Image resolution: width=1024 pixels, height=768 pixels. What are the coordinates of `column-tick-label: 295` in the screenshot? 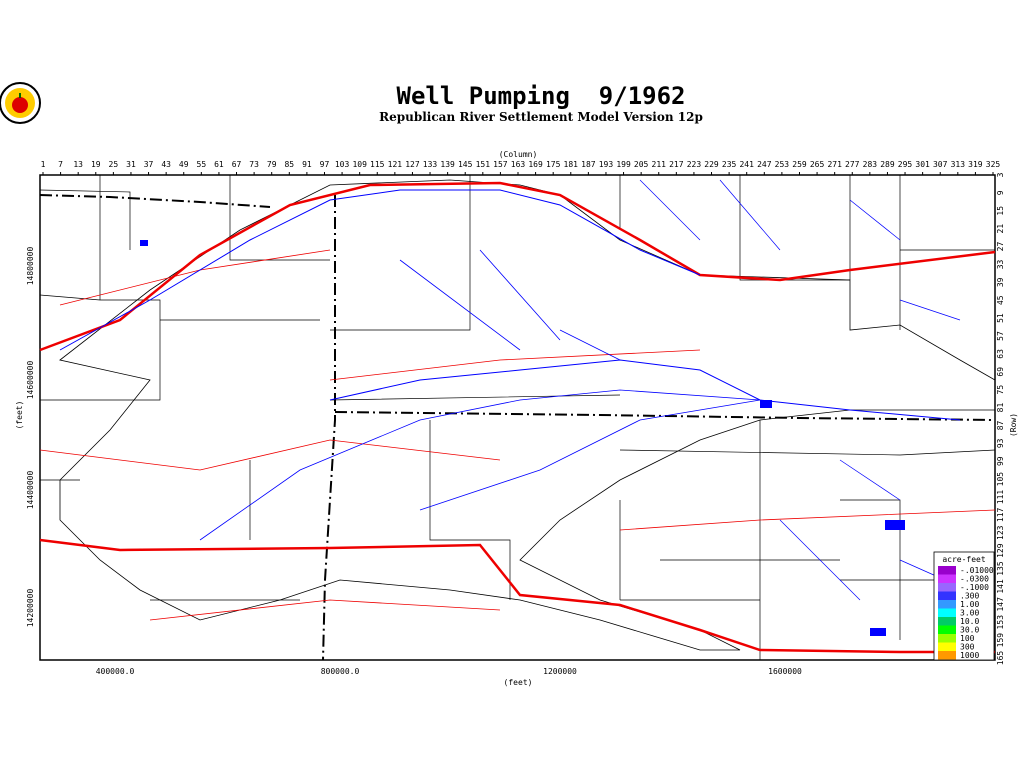 It's located at (905, 164).